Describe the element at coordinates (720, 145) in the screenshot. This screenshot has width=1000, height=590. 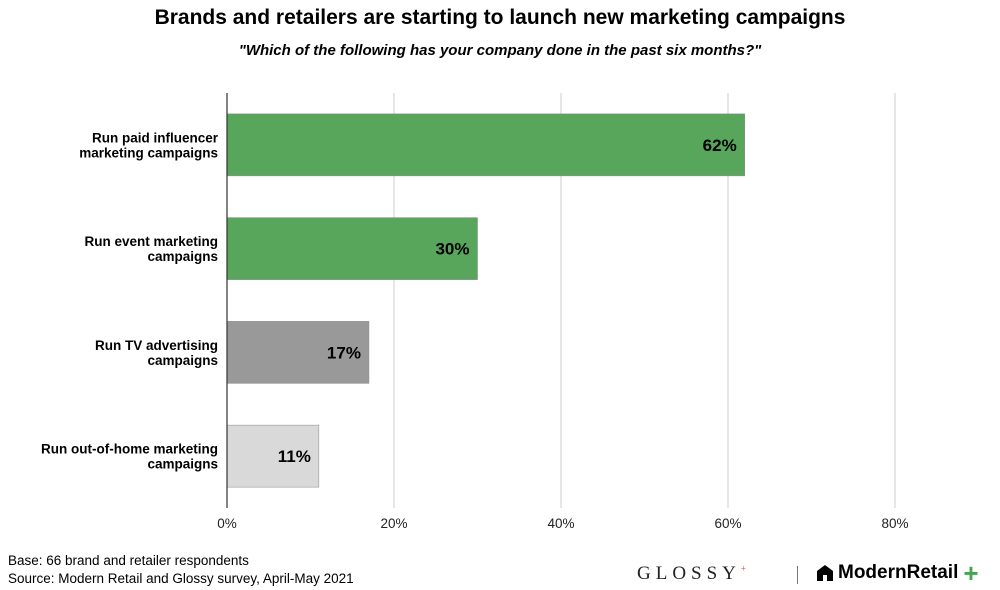
I see `data-label: 62%` at that location.